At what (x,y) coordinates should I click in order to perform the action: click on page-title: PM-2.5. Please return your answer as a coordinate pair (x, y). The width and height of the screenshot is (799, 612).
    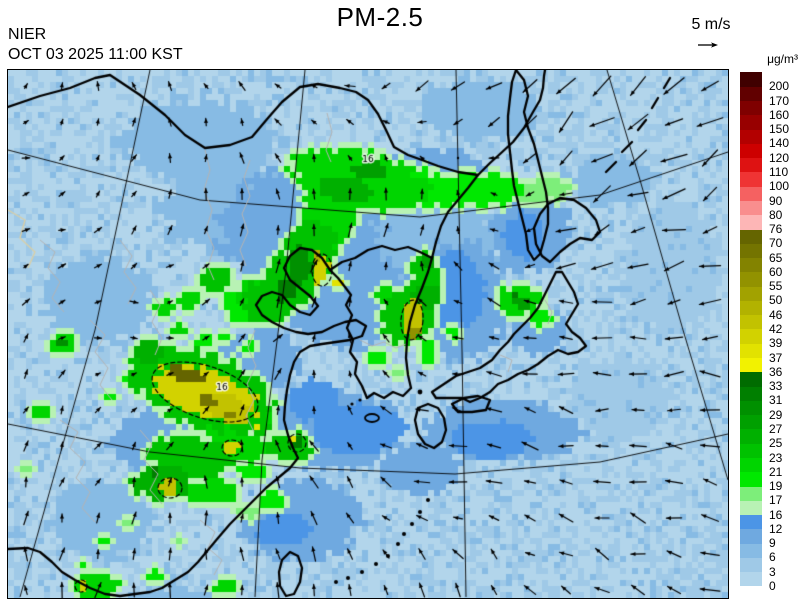
    Looking at the image, I should click on (380, 17).